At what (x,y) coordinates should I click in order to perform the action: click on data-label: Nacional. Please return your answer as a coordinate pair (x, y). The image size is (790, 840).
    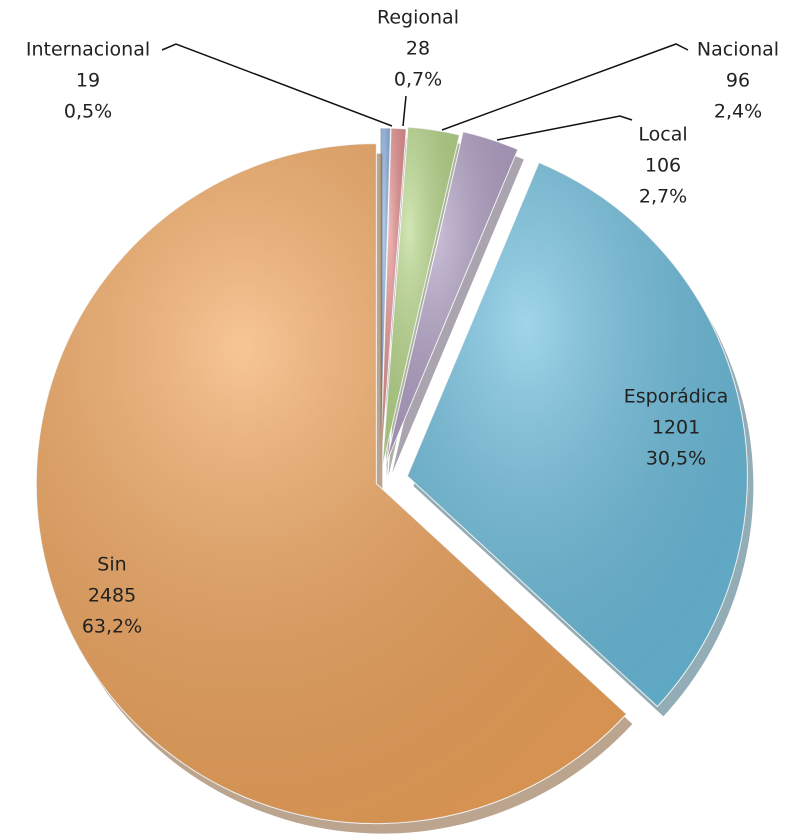
    Looking at the image, I should click on (738, 50).